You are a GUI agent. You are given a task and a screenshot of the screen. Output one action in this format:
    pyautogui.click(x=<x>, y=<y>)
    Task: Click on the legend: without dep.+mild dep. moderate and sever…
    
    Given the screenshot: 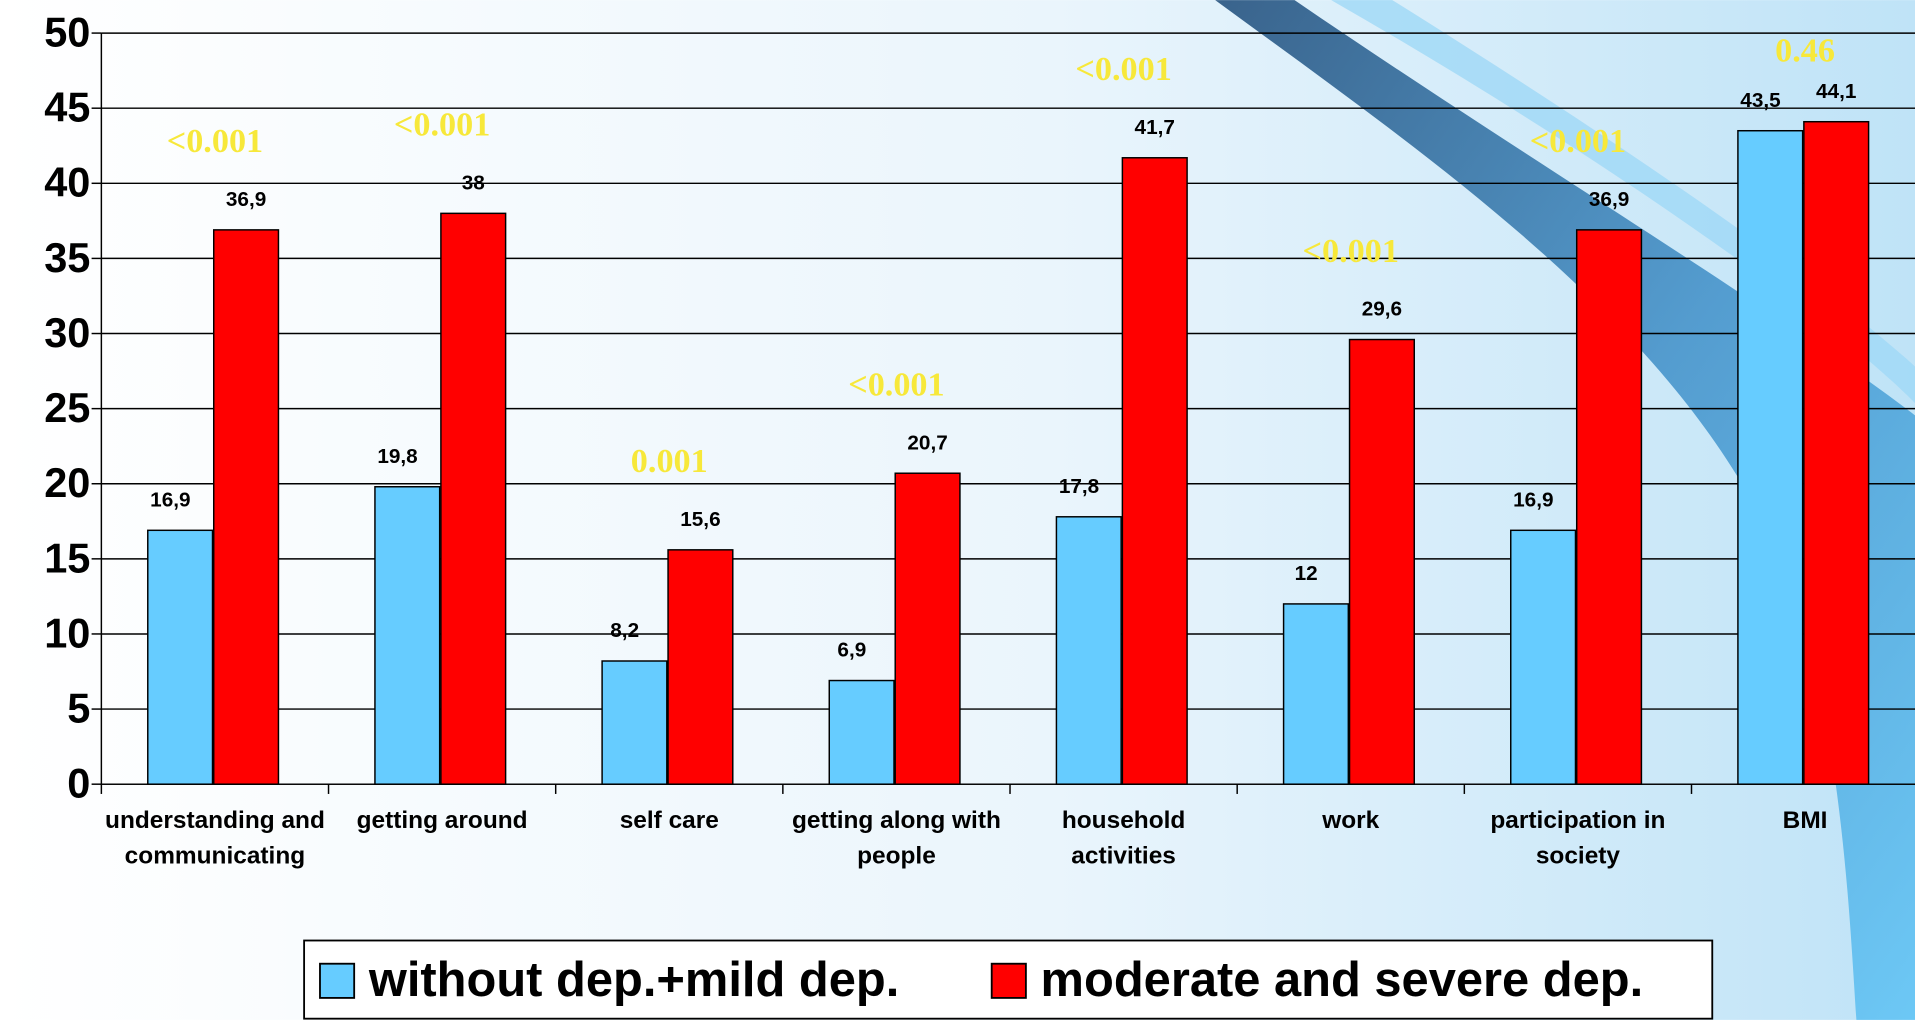 What is the action you would take?
    pyautogui.click(x=981, y=980)
    